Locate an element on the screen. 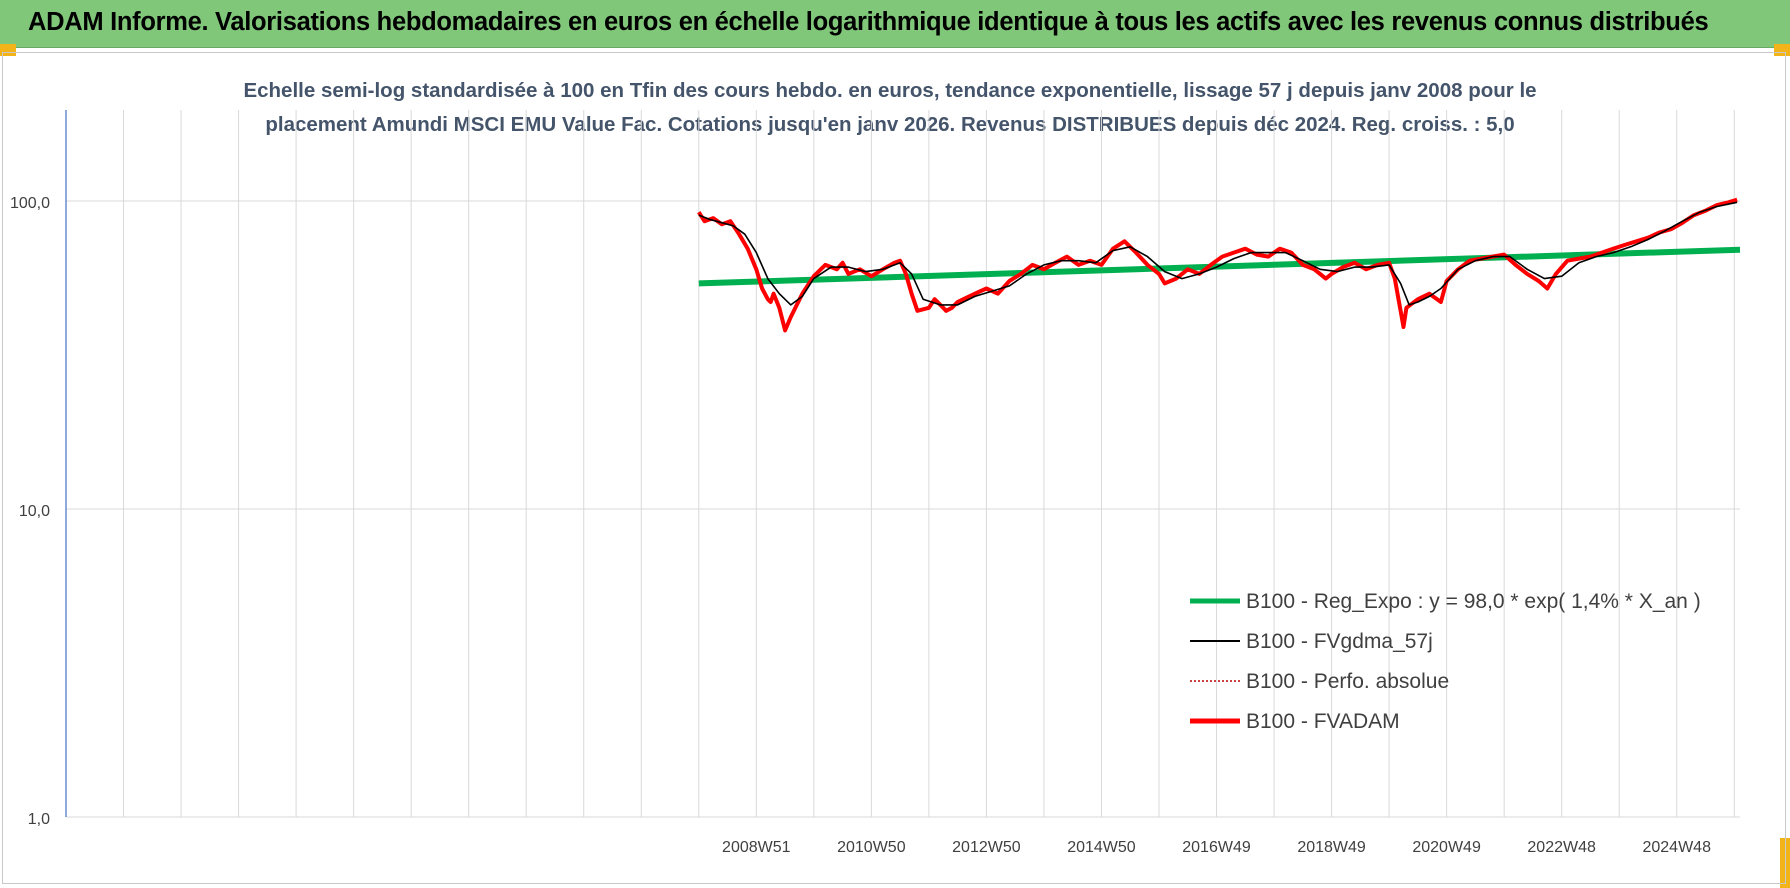  x-tick-label: 2012W50 is located at coordinates (986, 847).